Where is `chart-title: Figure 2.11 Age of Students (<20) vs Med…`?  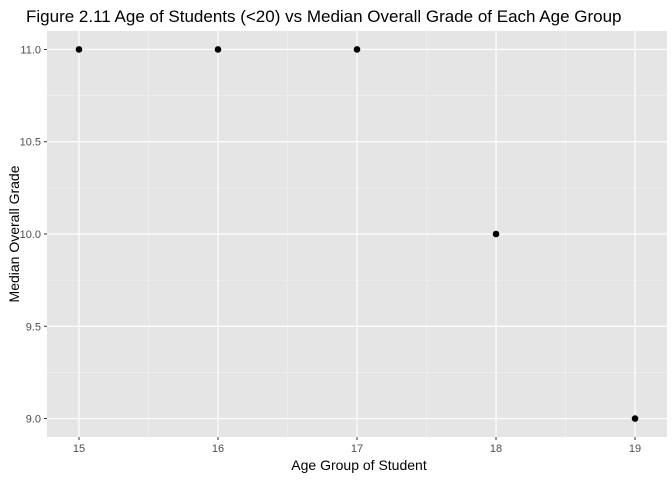
chart-title: Figure 2.11 Age of Students (<20) vs Med… is located at coordinates (324, 16).